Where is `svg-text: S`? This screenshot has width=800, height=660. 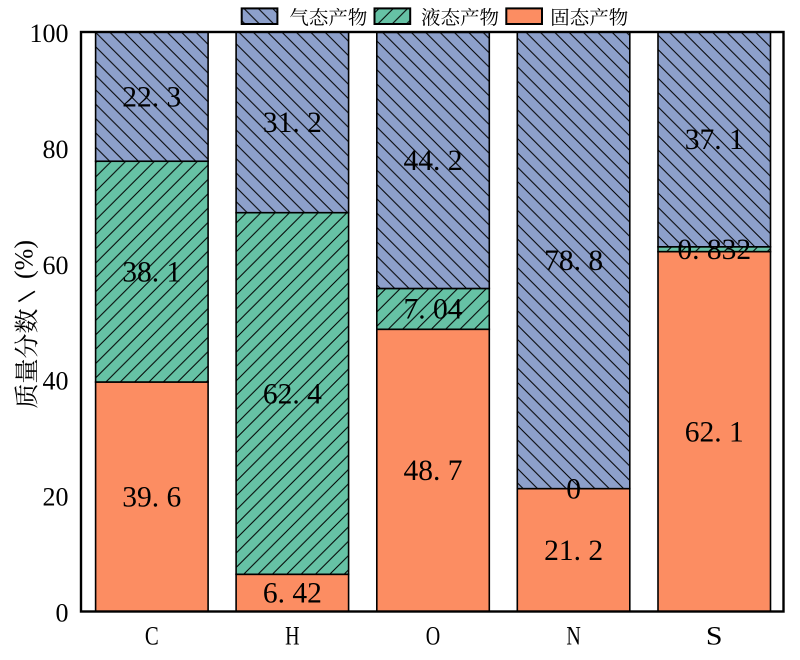
svg-text: S is located at coordinates (714, 636).